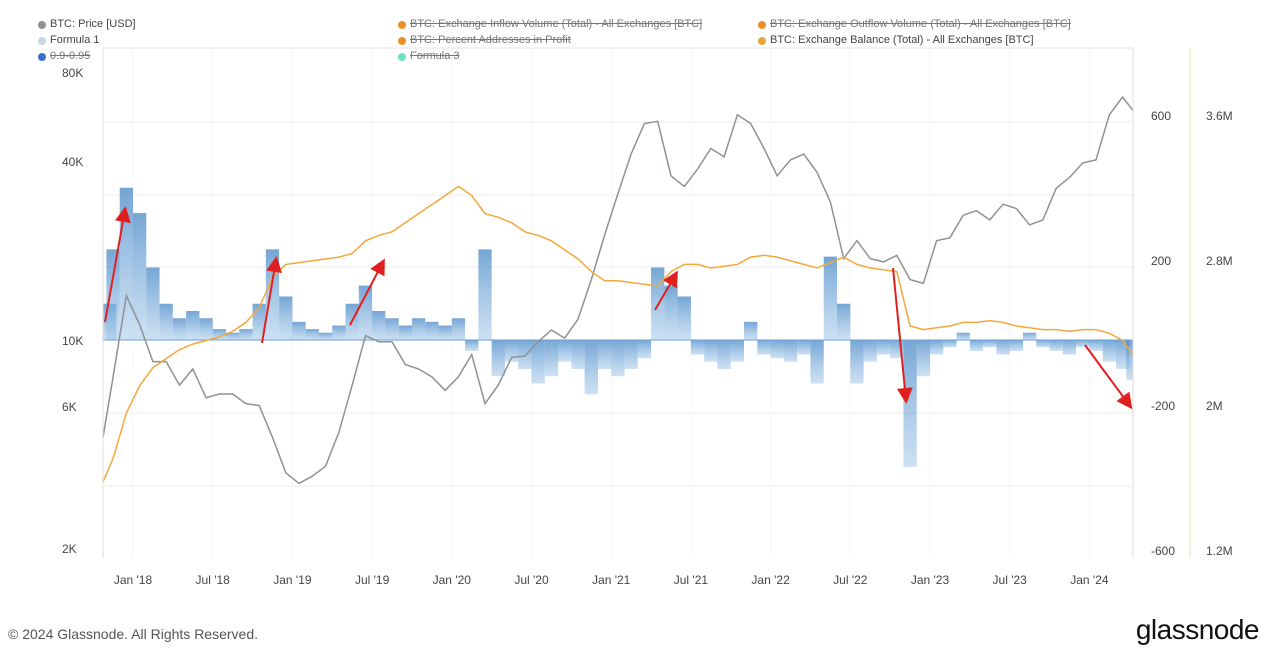 This screenshot has height=660, width=1267. What do you see at coordinates (435, 56) in the screenshot?
I see `legend-label: Formula 3` at bounding box center [435, 56].